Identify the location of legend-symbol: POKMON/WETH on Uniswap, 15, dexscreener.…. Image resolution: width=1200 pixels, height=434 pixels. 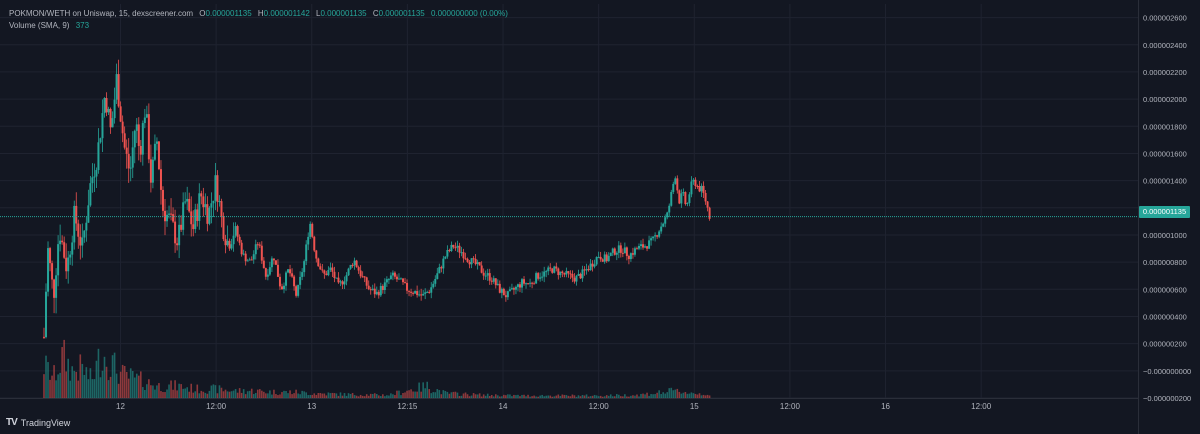
(101, 13).